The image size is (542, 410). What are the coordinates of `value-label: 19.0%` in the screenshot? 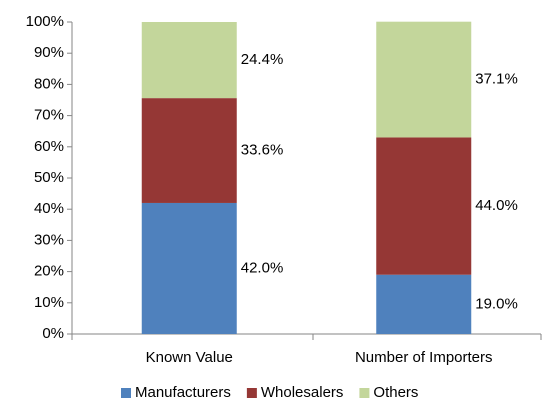 It's located at (496, 303).